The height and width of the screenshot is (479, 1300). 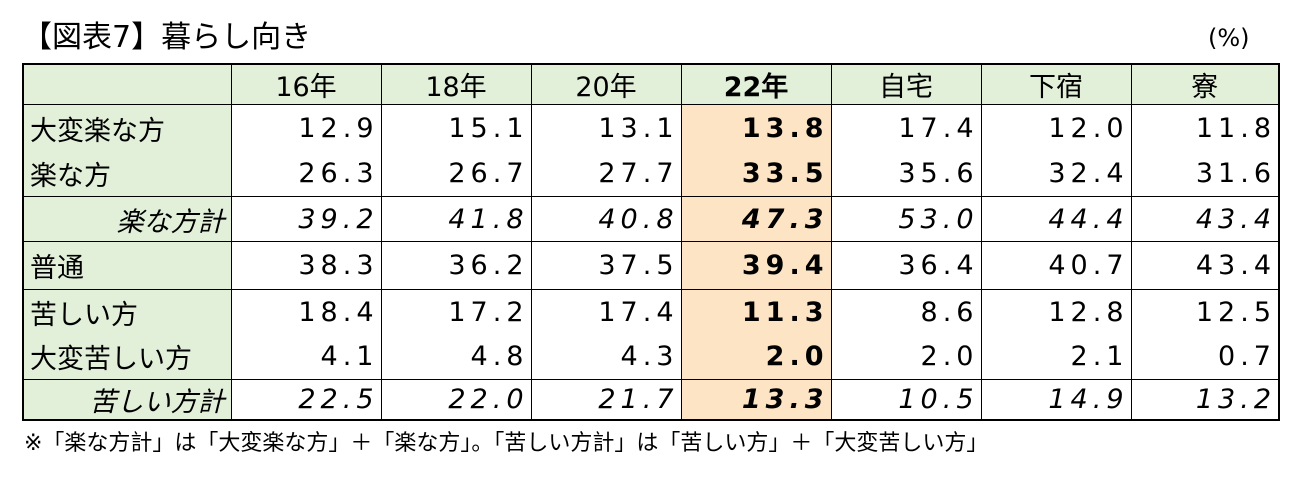 What do you see at coordinates (126, 265) in the screenshot?
I see `row-label: 普通` at bounding box center [126, 265].